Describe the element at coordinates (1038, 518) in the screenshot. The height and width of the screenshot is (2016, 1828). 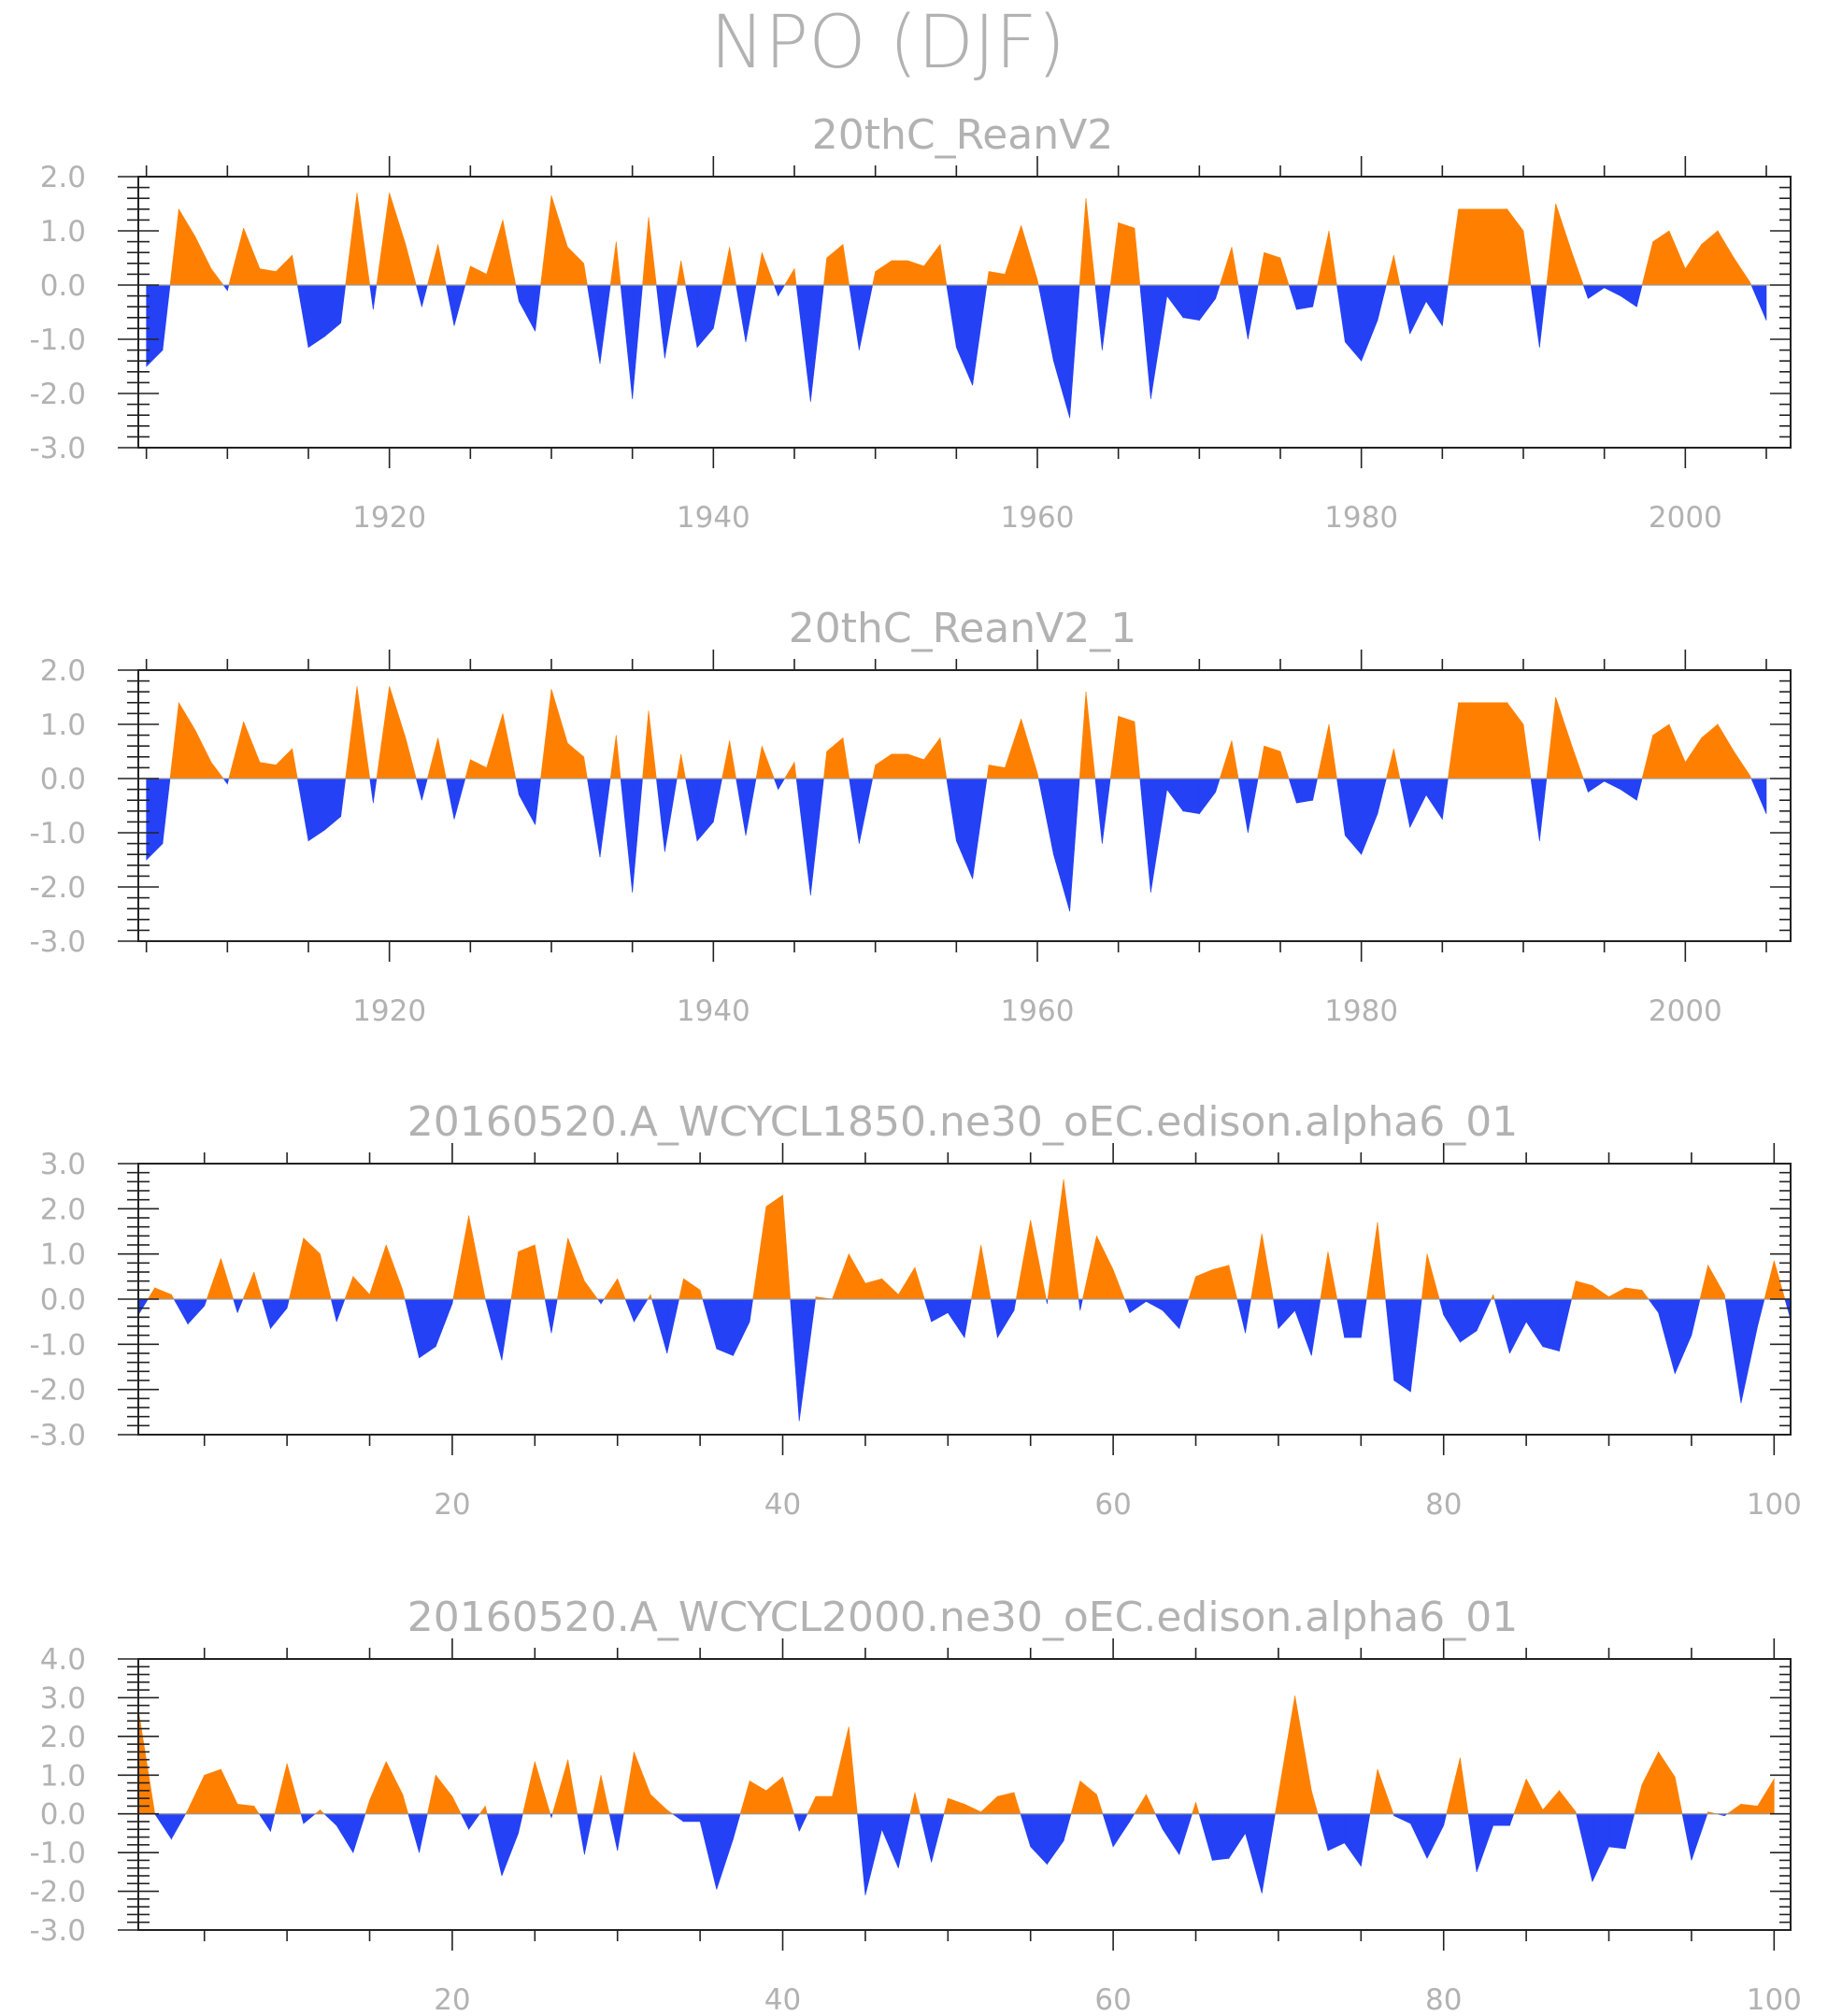
I see `x-tick-label: 1960` at that location.